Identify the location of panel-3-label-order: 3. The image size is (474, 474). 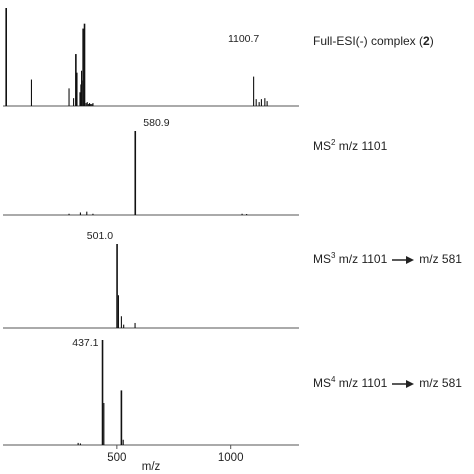
(333, 255).